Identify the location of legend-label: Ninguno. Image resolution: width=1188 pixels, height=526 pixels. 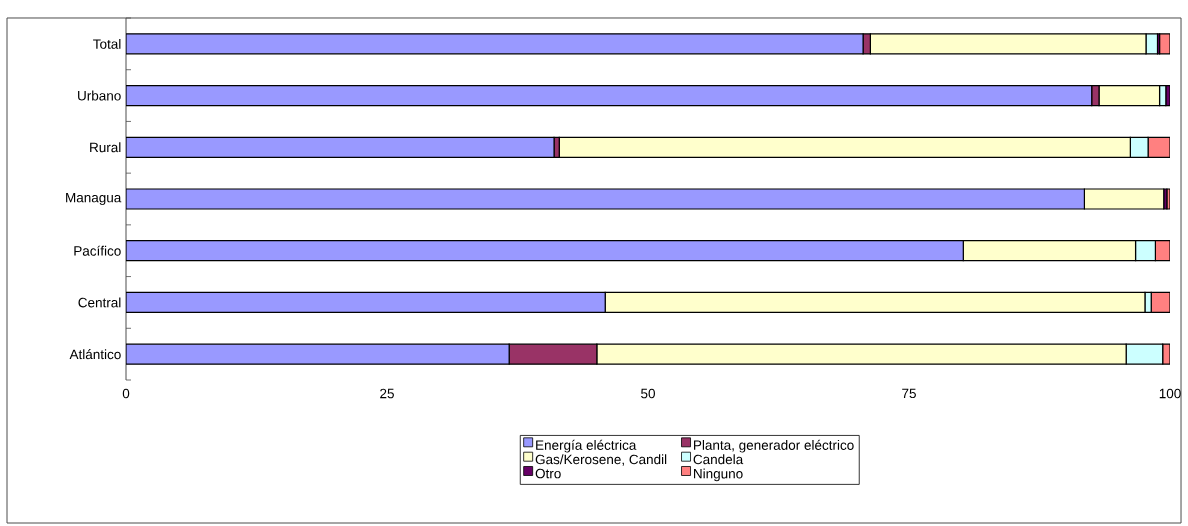
(718, 475).